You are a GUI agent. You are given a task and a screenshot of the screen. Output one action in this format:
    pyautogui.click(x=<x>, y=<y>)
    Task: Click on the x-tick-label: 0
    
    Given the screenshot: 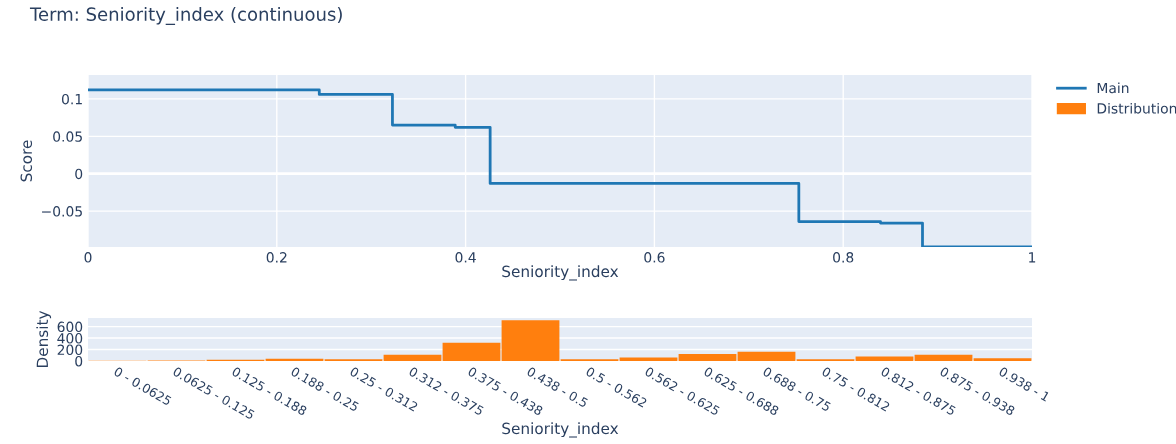 What is the action you would take?
    pyautogui.click(x=88, y=257)
    